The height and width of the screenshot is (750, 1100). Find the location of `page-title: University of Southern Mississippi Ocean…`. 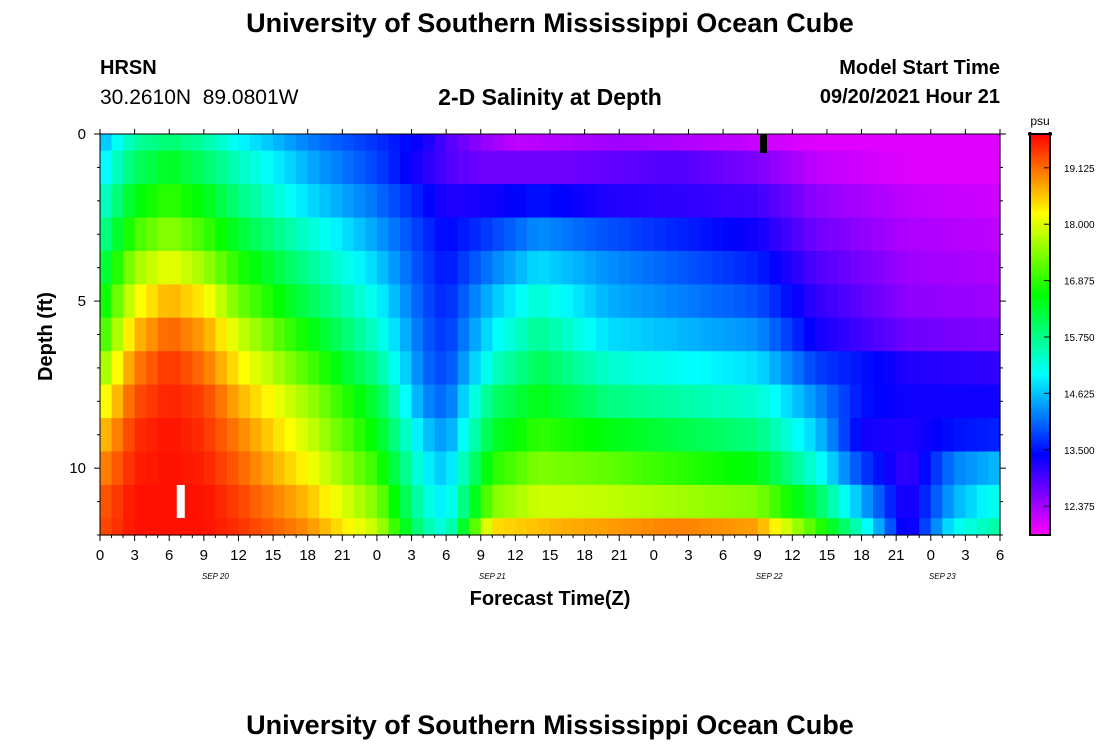

page-title: University of Southern Mississippi Ocean… is located at coordinates (550, 23).